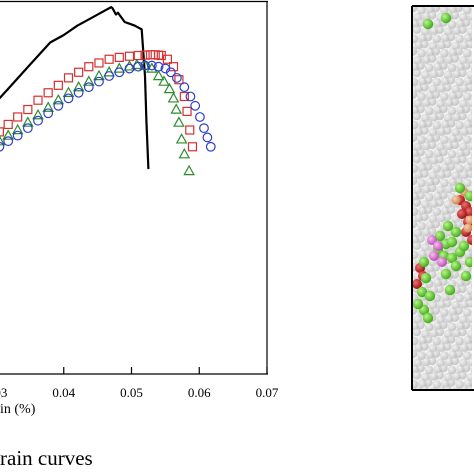  Describe the element at coordinates (131, 392) in the screenshot. I see `x-tick-label: 0.05` at that location.